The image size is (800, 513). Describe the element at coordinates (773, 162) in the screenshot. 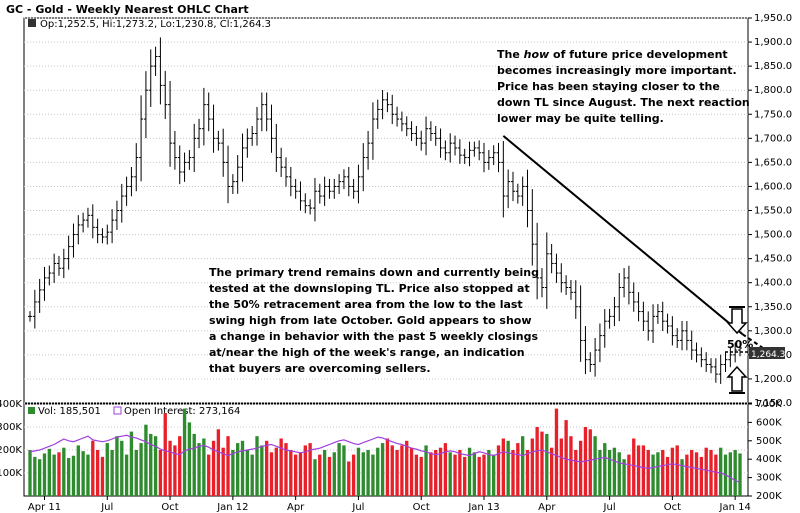

I see `price-tick-label: 1,650.0` at that location.